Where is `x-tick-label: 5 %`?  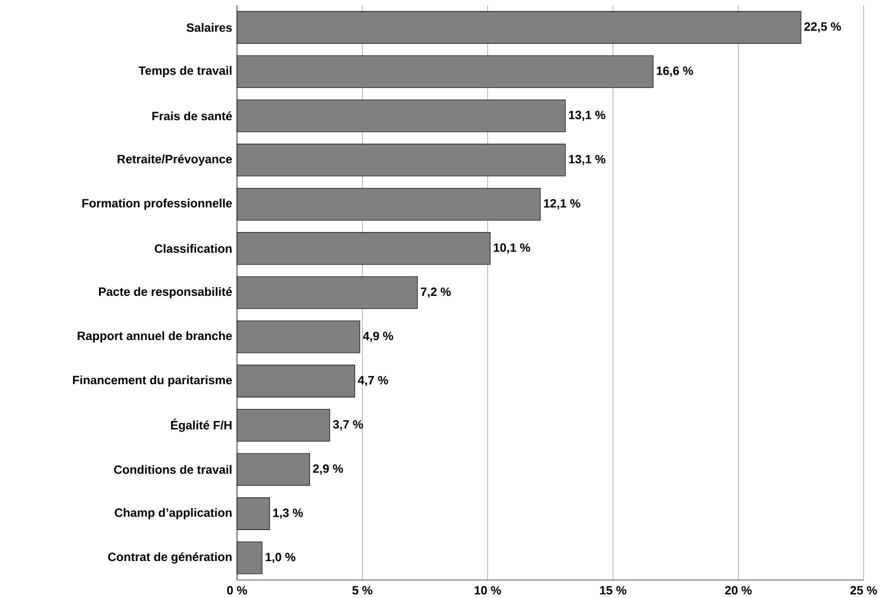
x-tick-label: 5 % is located at coordinates (362, 590).